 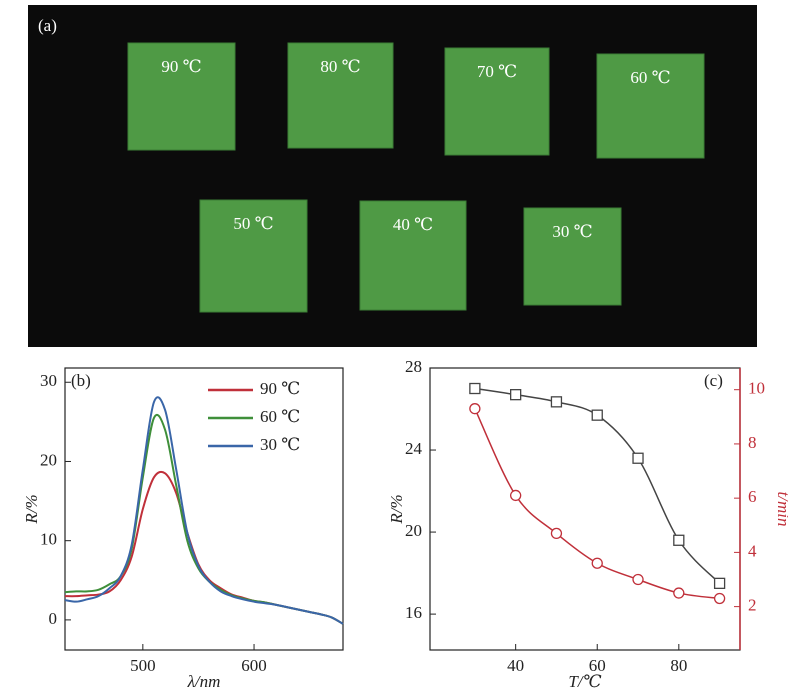 What do you see at coordinates (752, 496) in the screenshot?
I see `y2-tick-label: 6` at bounding box center [752, 496].